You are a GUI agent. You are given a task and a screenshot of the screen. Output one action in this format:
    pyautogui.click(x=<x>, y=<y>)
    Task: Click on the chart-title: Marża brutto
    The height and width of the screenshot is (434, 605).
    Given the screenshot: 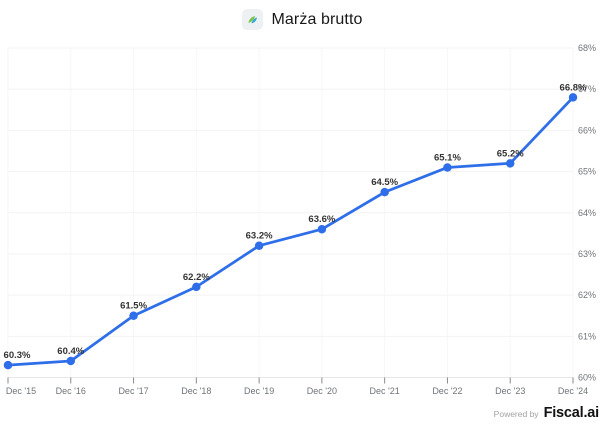 What is the action you would take?
    pyautogui.click(x=317, y=19)
    